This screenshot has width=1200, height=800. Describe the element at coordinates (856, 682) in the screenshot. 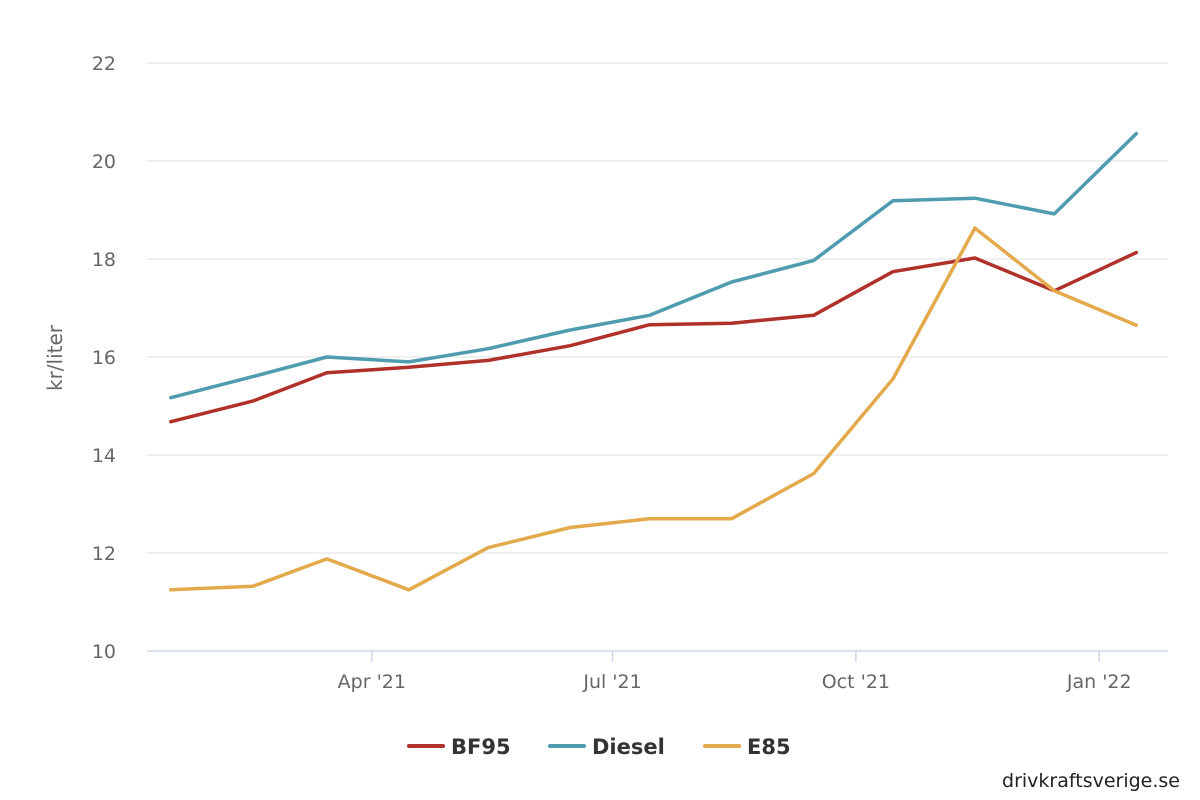

I see `x-tick-label: Oct '21` at that location.